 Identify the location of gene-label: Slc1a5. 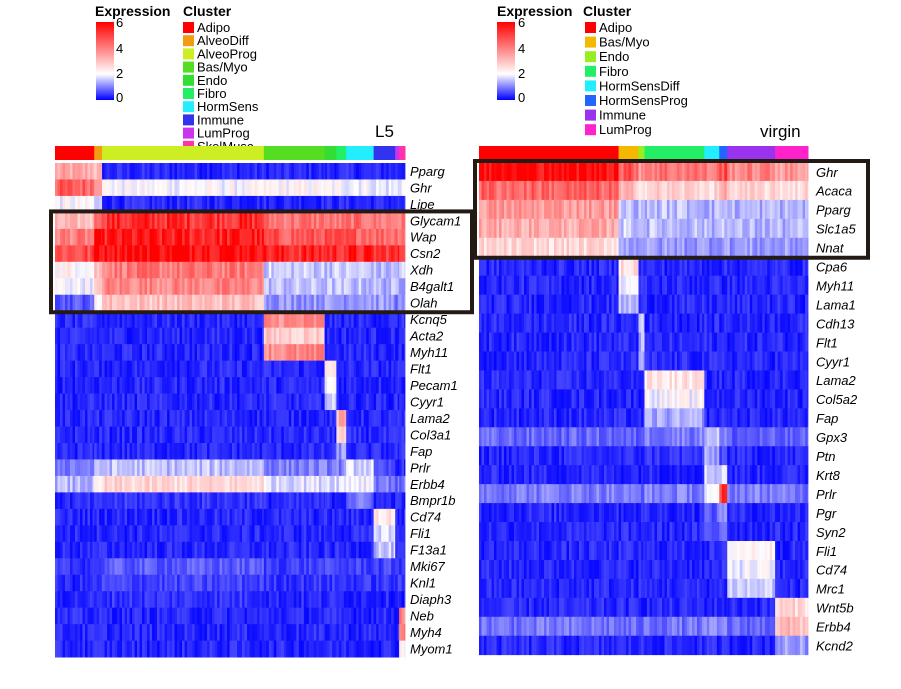
(836, 229).